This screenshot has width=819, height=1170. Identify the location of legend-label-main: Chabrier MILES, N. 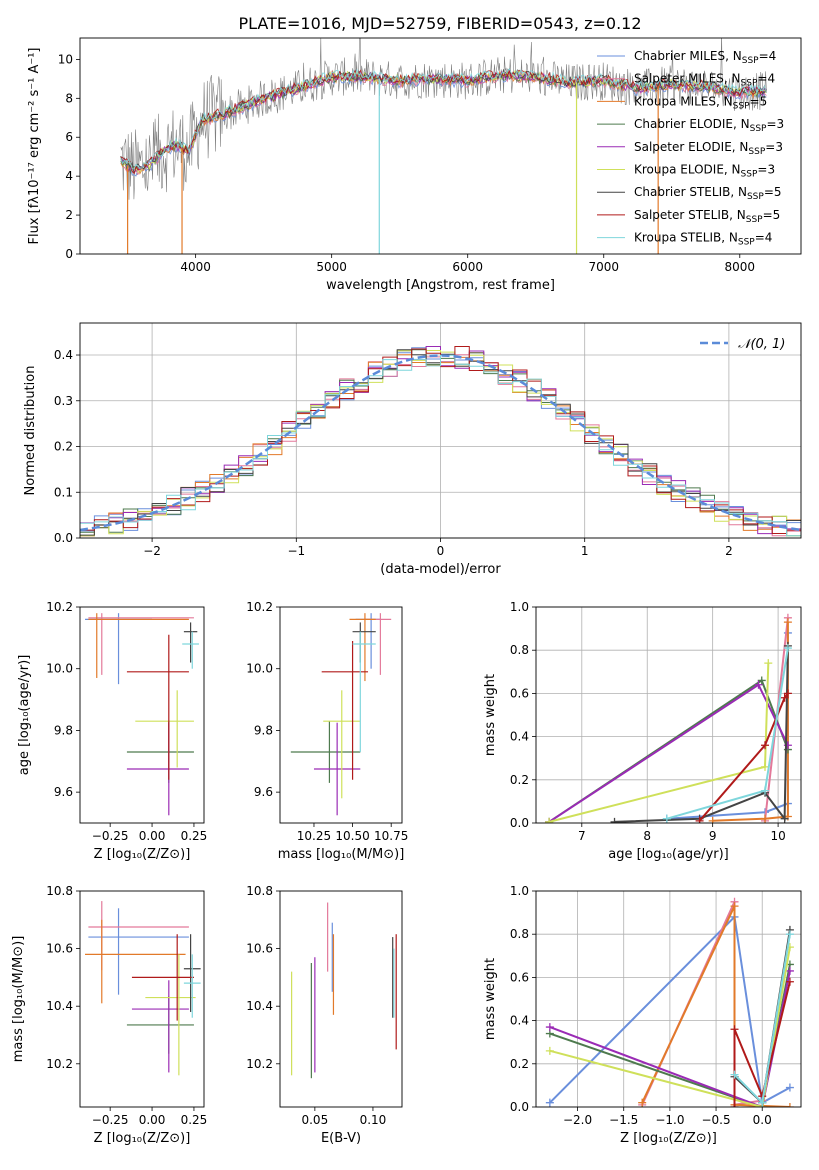
(688, 56).